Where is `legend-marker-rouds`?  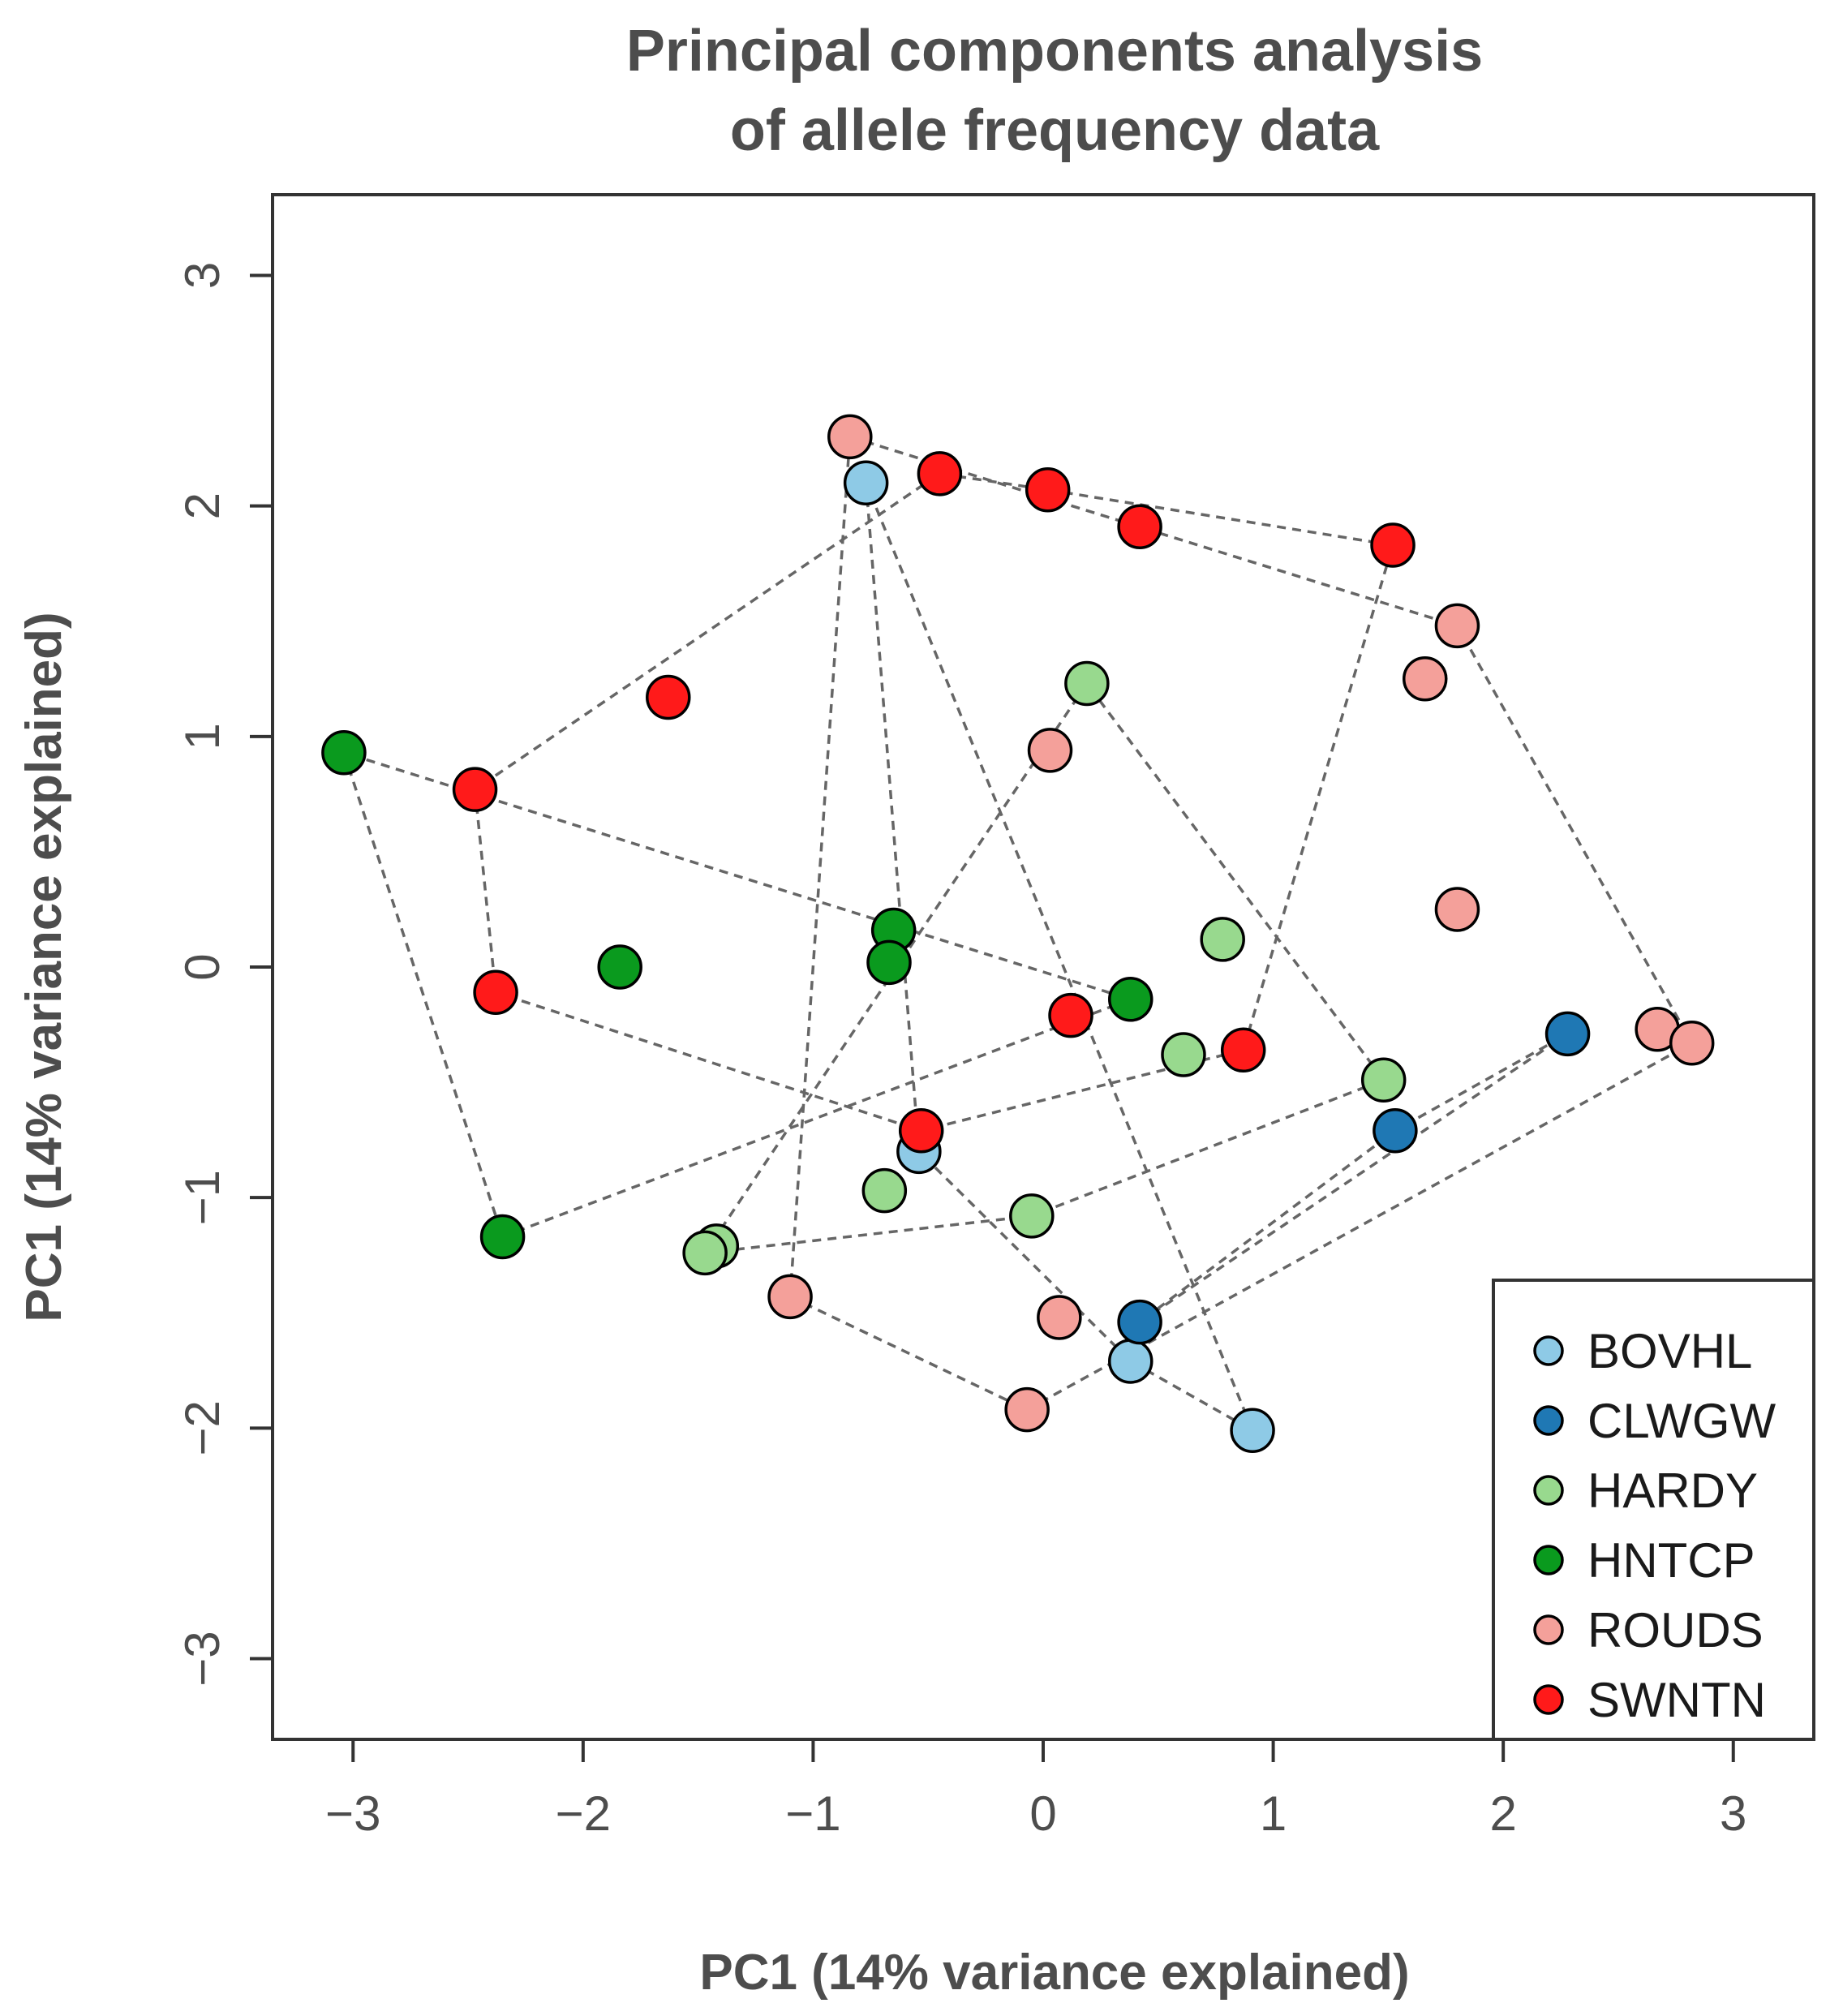 legend-marker-rouds is located at coordinates (1548, 1629).